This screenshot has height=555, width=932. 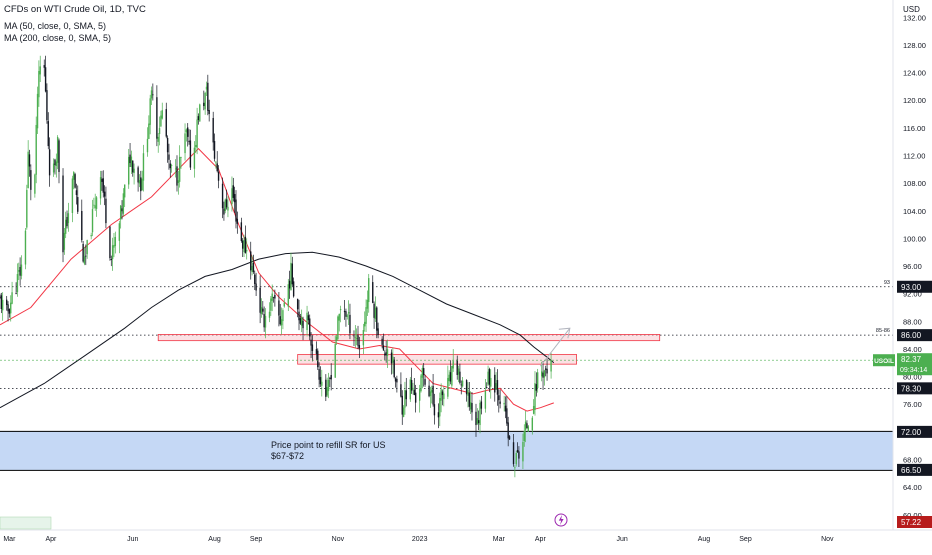 I want to click on low-price-tag, so click(x=914, y=522).